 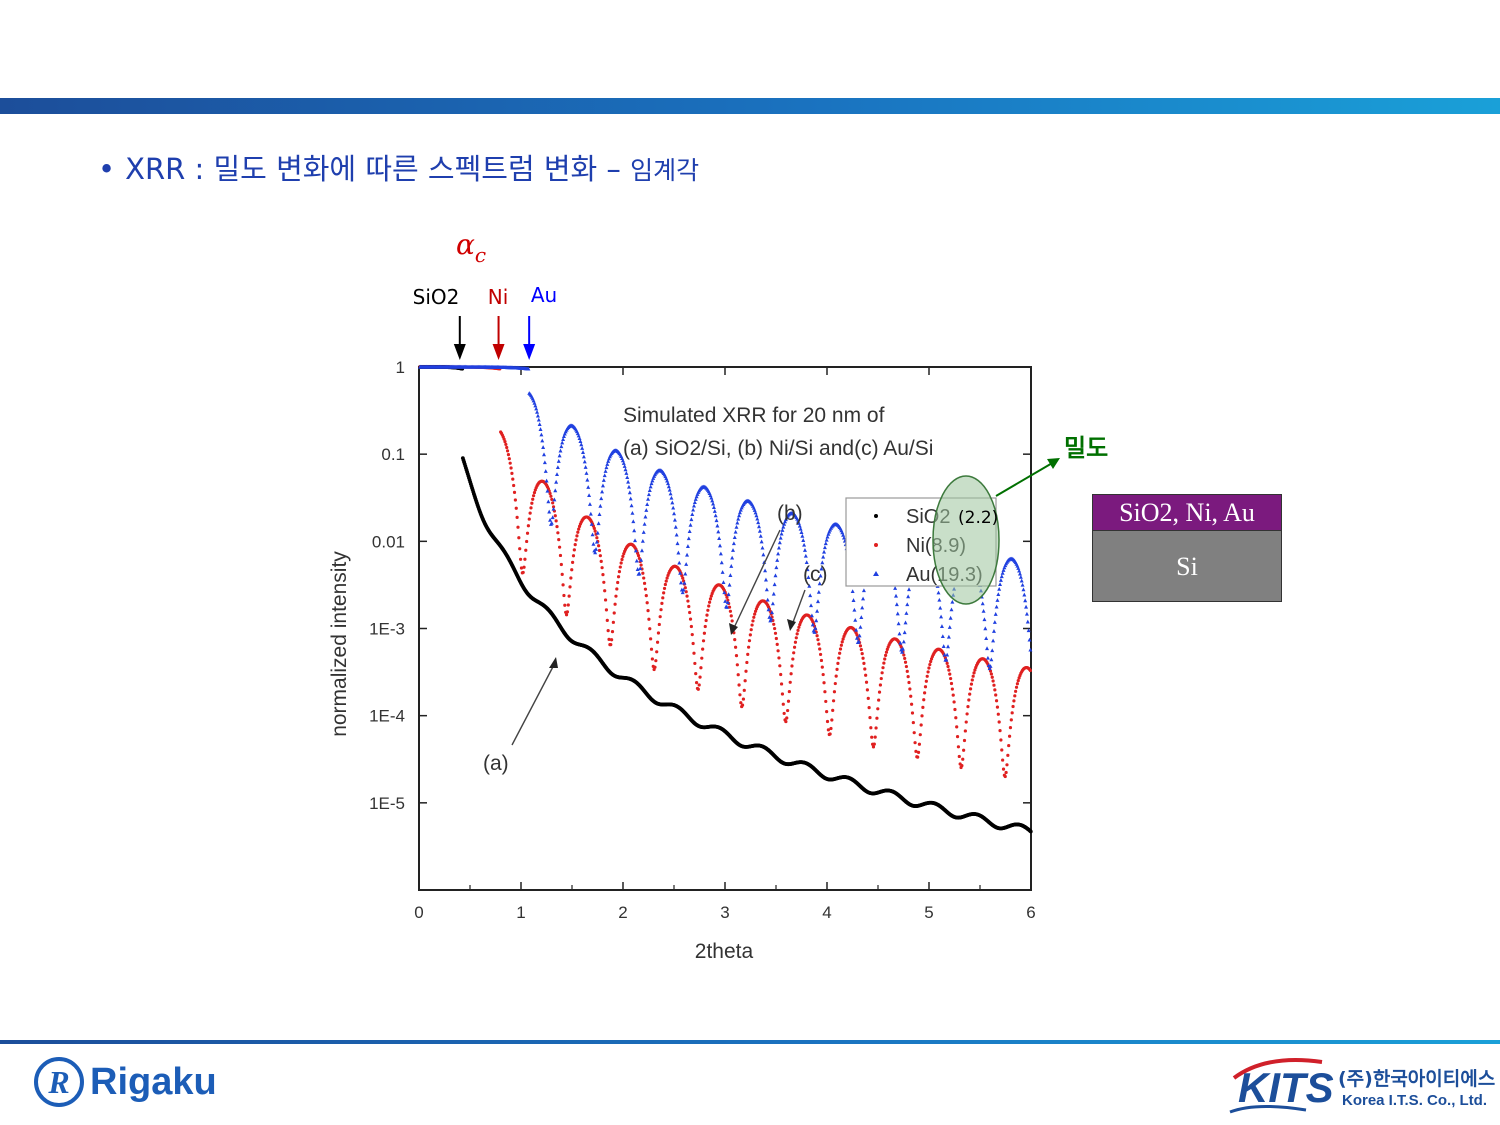 What do you see at coordinates (418, 912) in the screenshot?
I see `x-tick-label: 0` at bounding box center [418, 912].